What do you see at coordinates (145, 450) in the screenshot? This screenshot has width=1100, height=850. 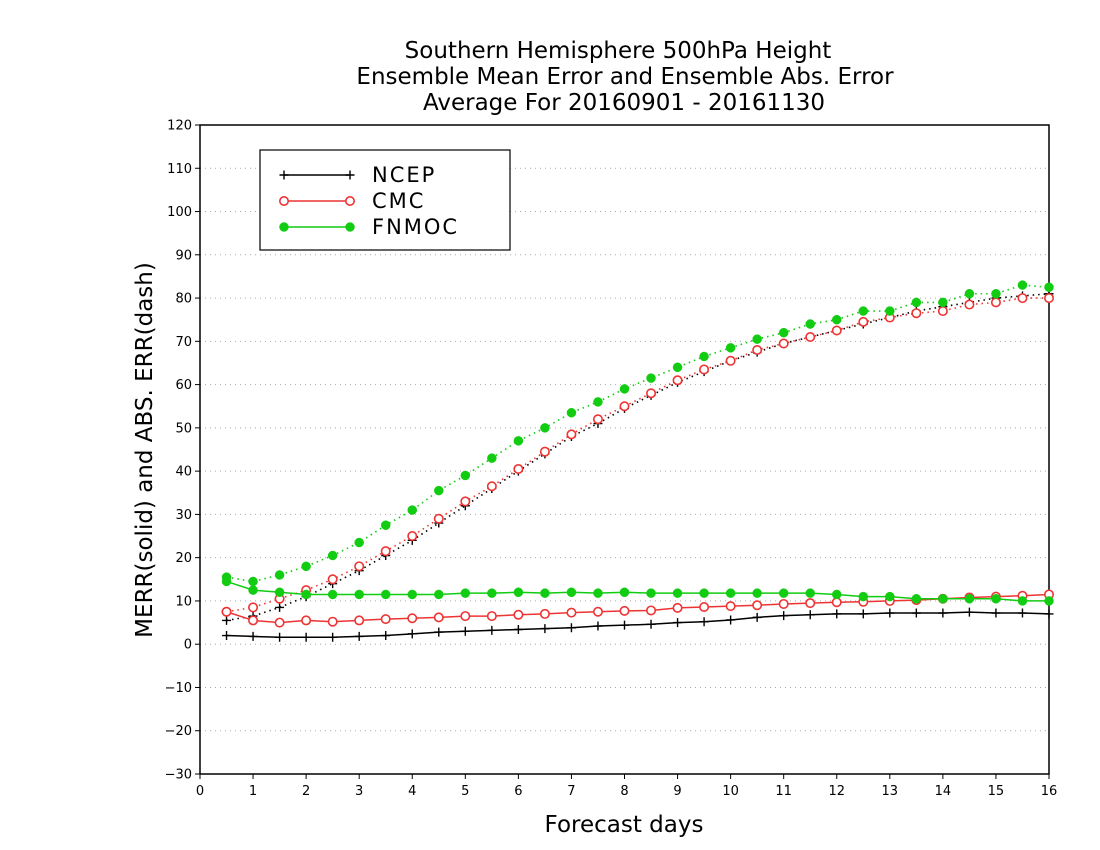 I see `y-axis-label: MERR(solid) and ABS. ERR(dash)` at bounding box center [145, 450].